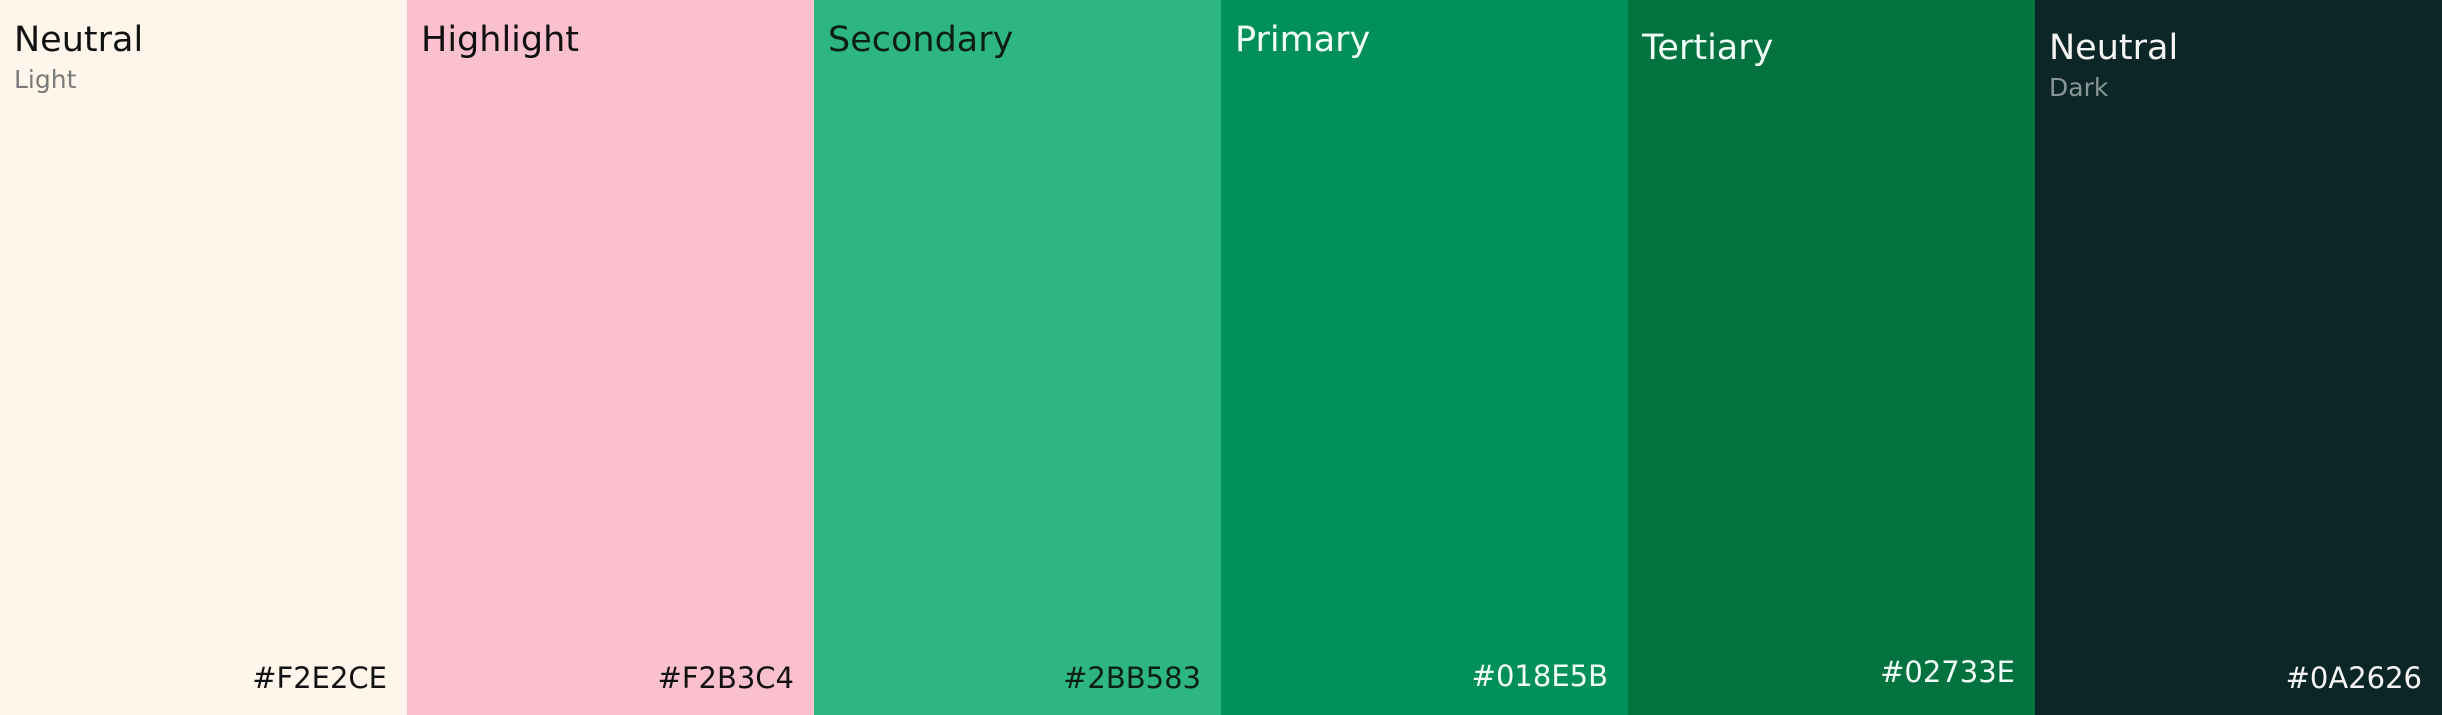  What do you see at coordinates (1539, 676) in the screenshot?
I see `swatch-hex-code: #018E5B` at bounding box center [1539, 676].